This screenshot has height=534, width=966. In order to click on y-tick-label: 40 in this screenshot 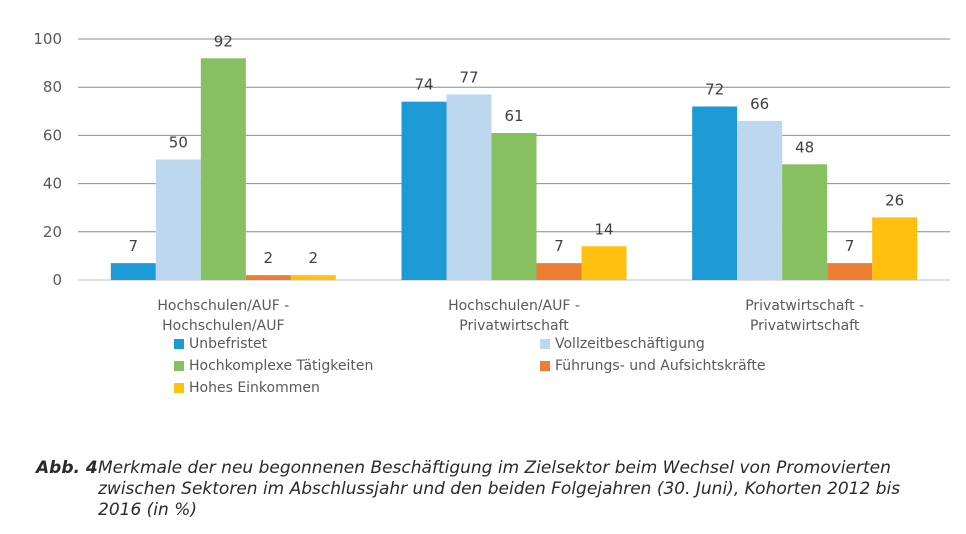, I will do `click(52, 184)`.